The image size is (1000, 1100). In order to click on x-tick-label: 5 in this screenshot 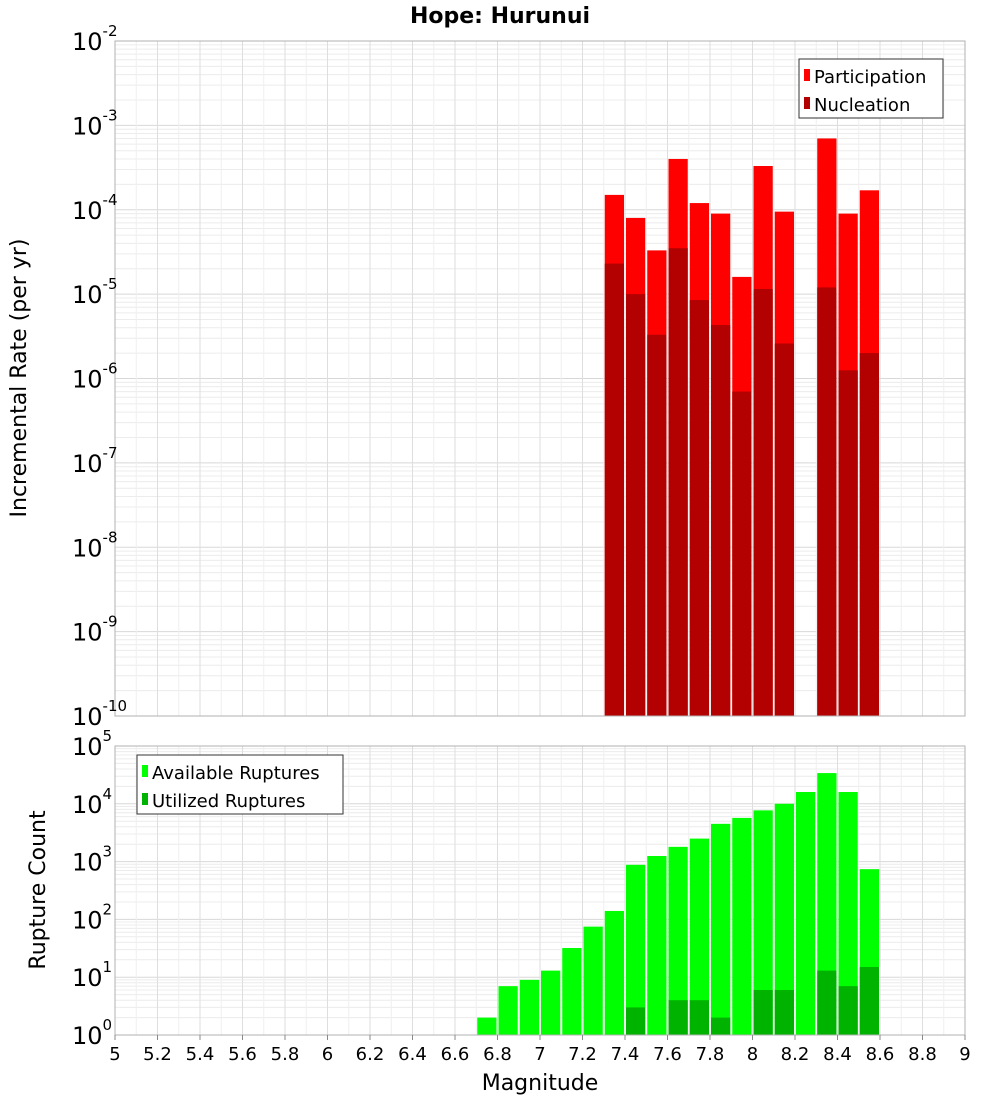, I will do `click(114, 1054)`.